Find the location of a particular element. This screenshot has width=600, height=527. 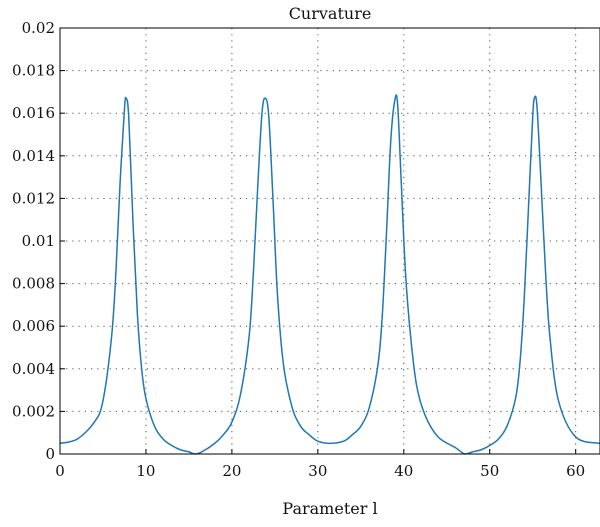

y-tick-label: 0.002 is located at coordinates (33, 411).